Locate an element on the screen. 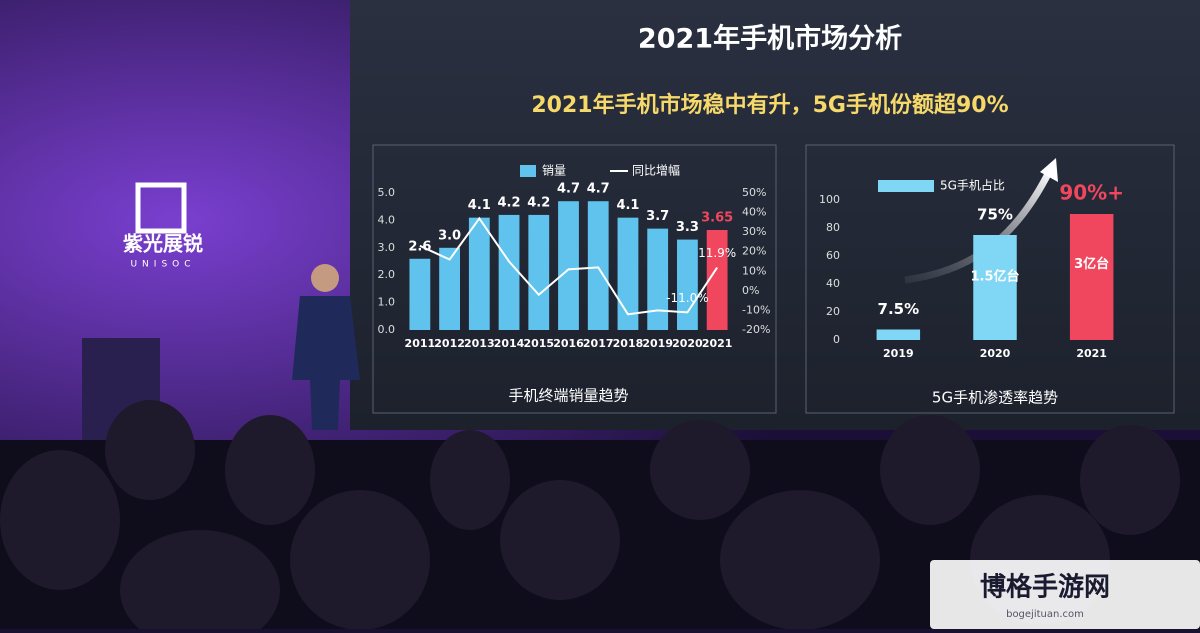 This screenshot has width=1200, height=633. bar-annotation: 1.5亿台 is located at coordinates (994, 277).